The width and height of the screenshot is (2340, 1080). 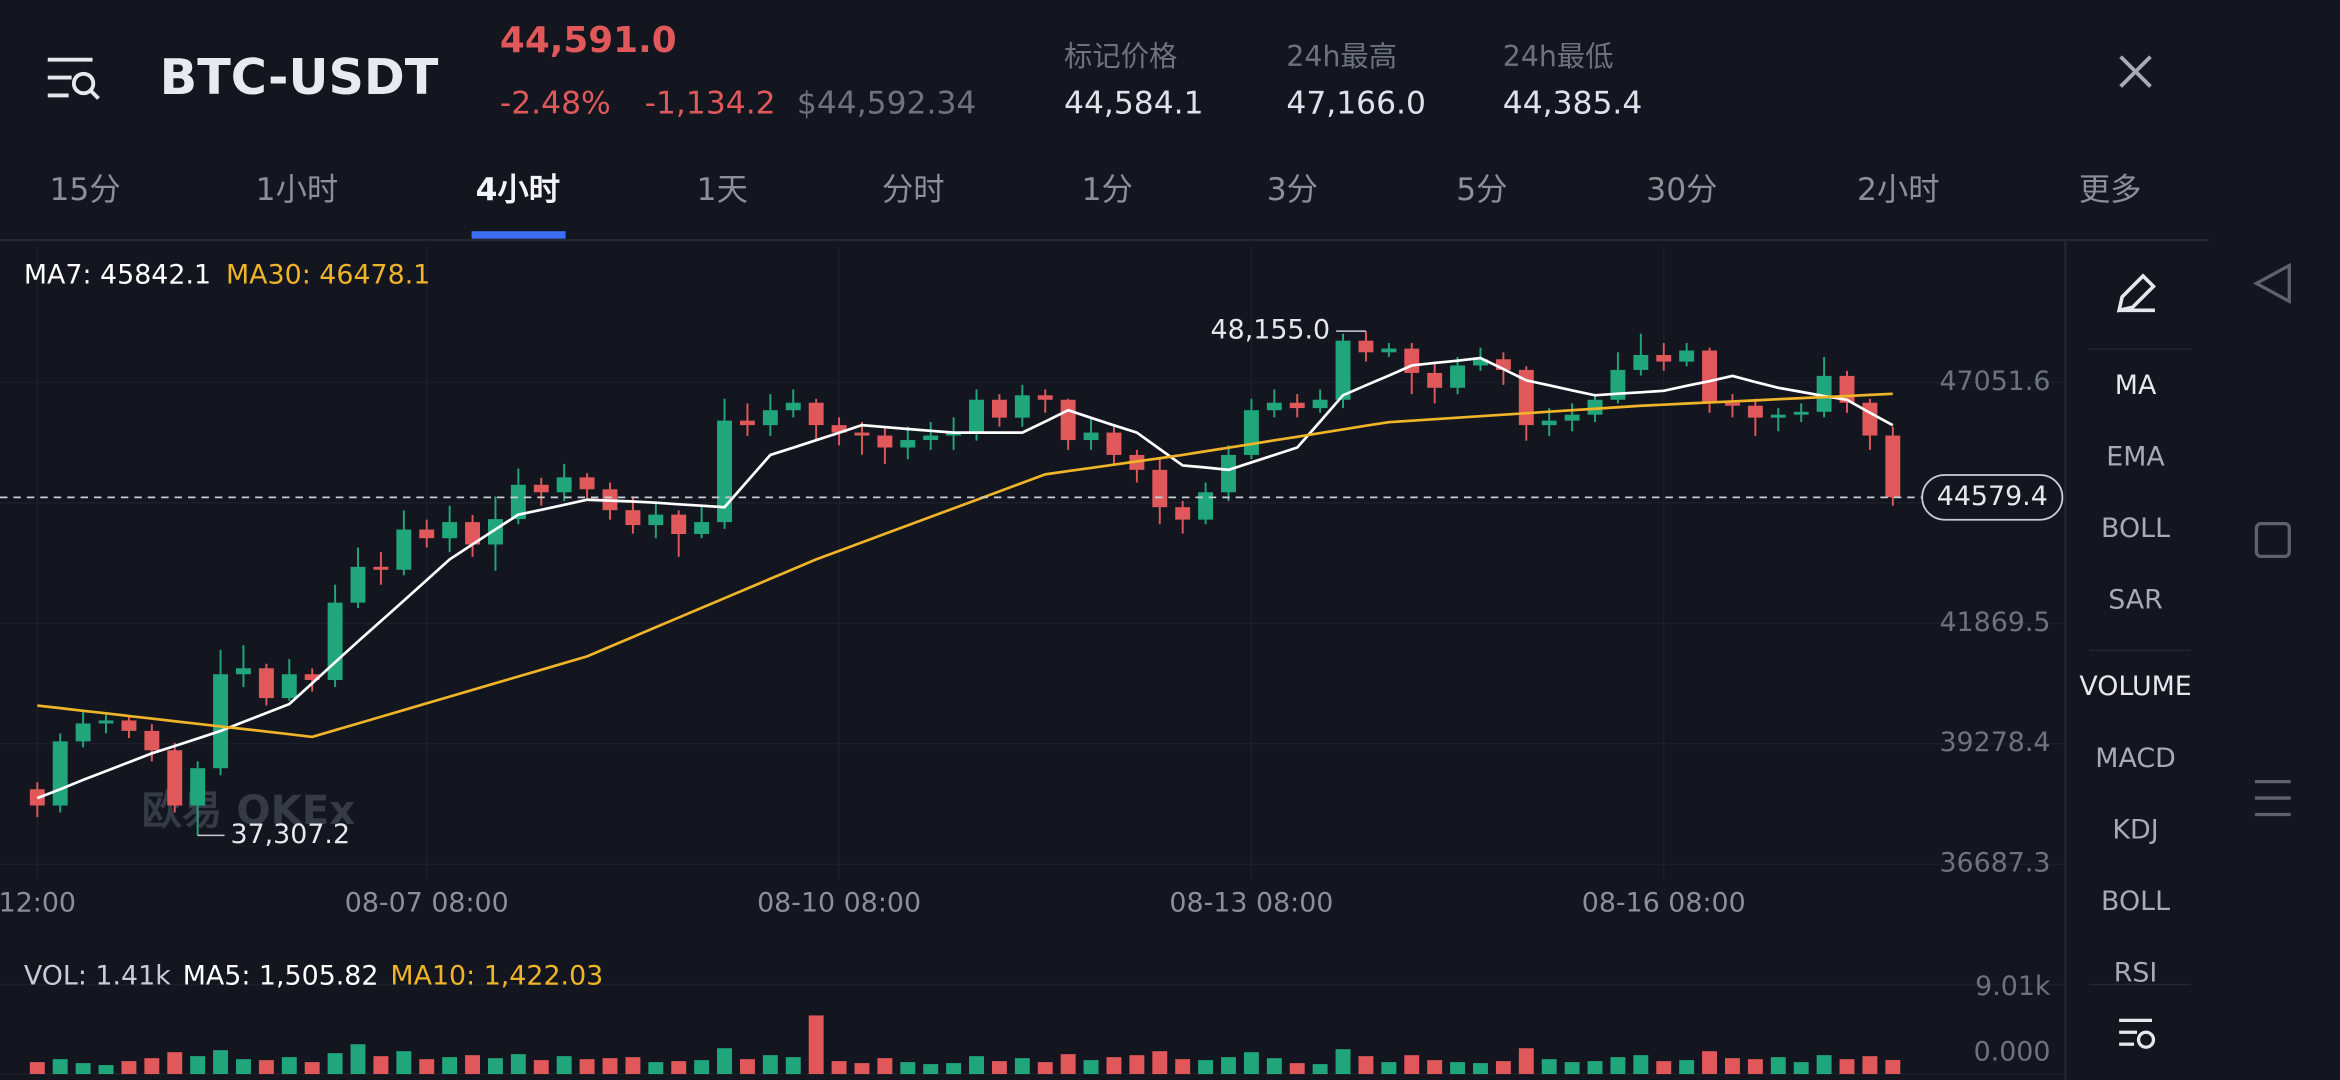 I want to click on timeframe-tab: 1小时, so click(x=297, y=190).